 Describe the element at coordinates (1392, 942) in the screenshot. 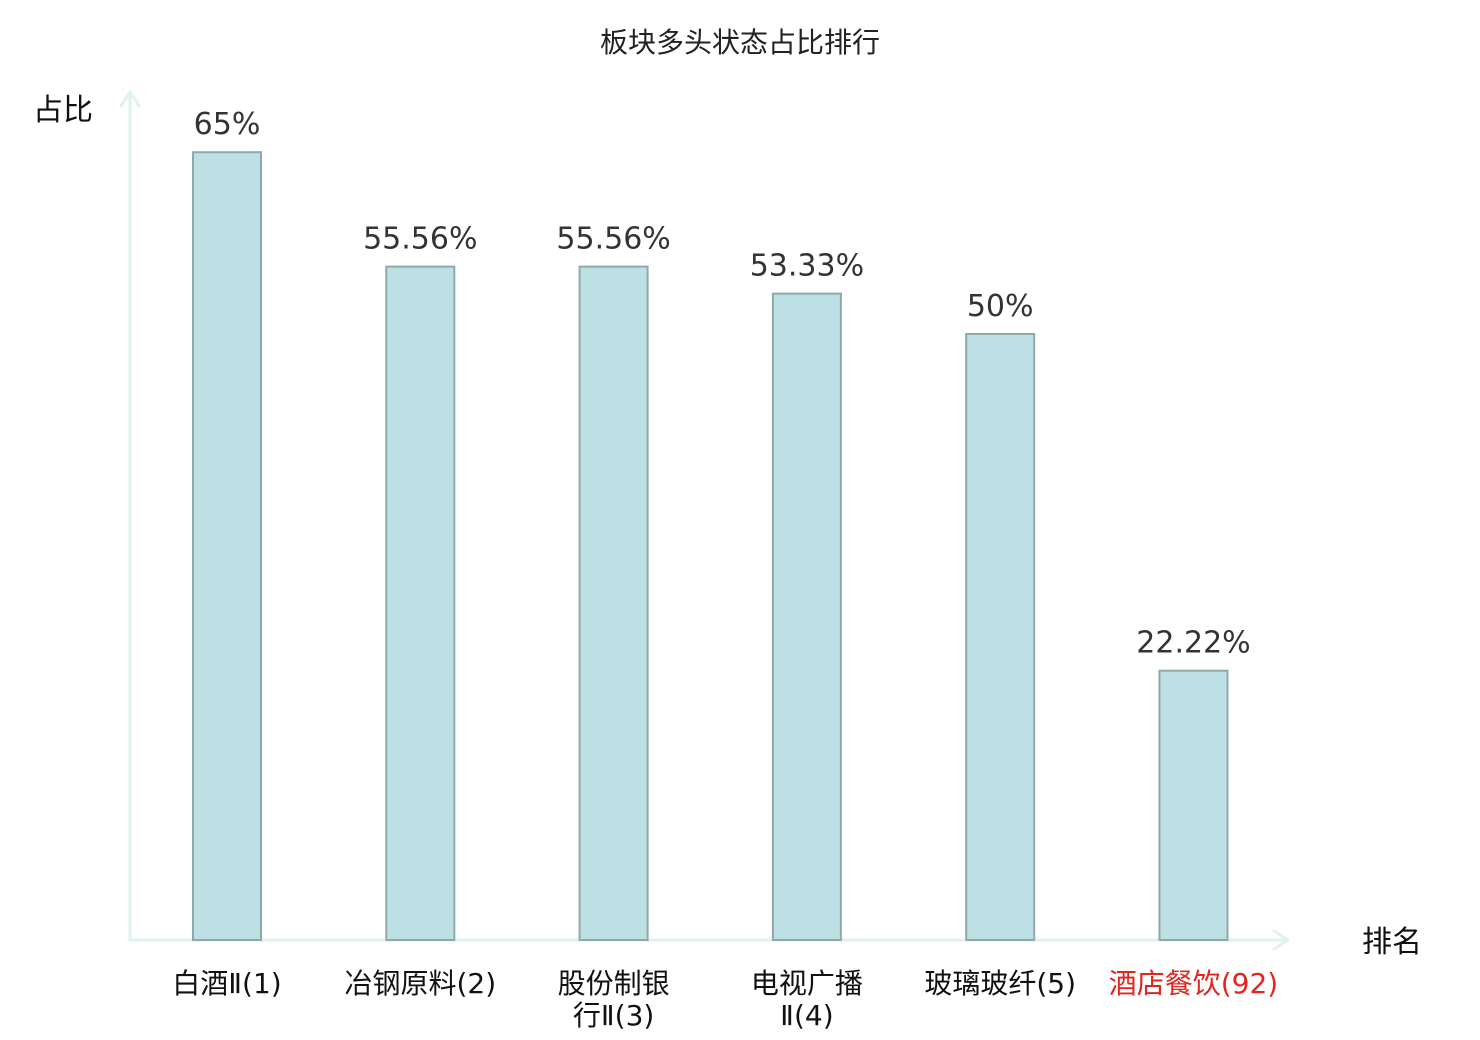

I see `x-axis-label: 排名` at that location.